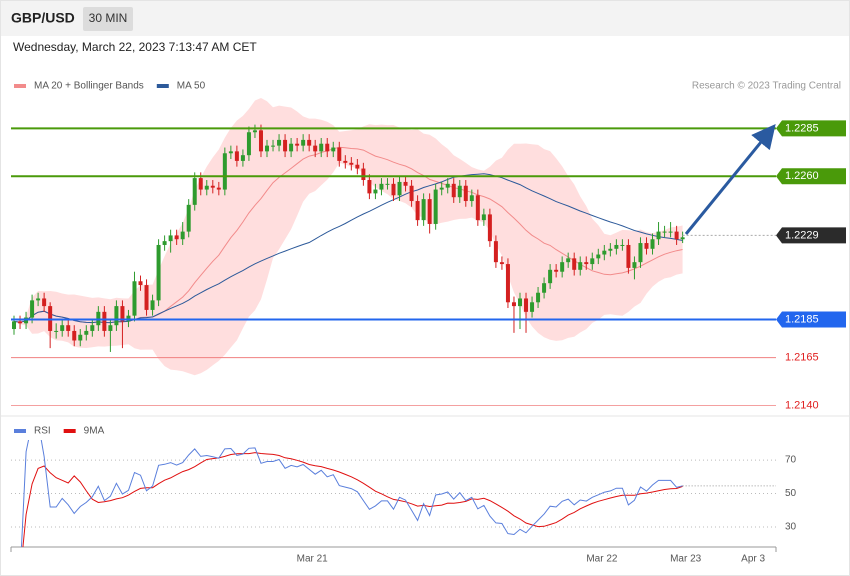 The height and width of the screenshot is (576, 850). What do you see at coordinates (191, 86) in the screenshot?
I see `legend-label: MA 50` at bounding box center [191, 86].